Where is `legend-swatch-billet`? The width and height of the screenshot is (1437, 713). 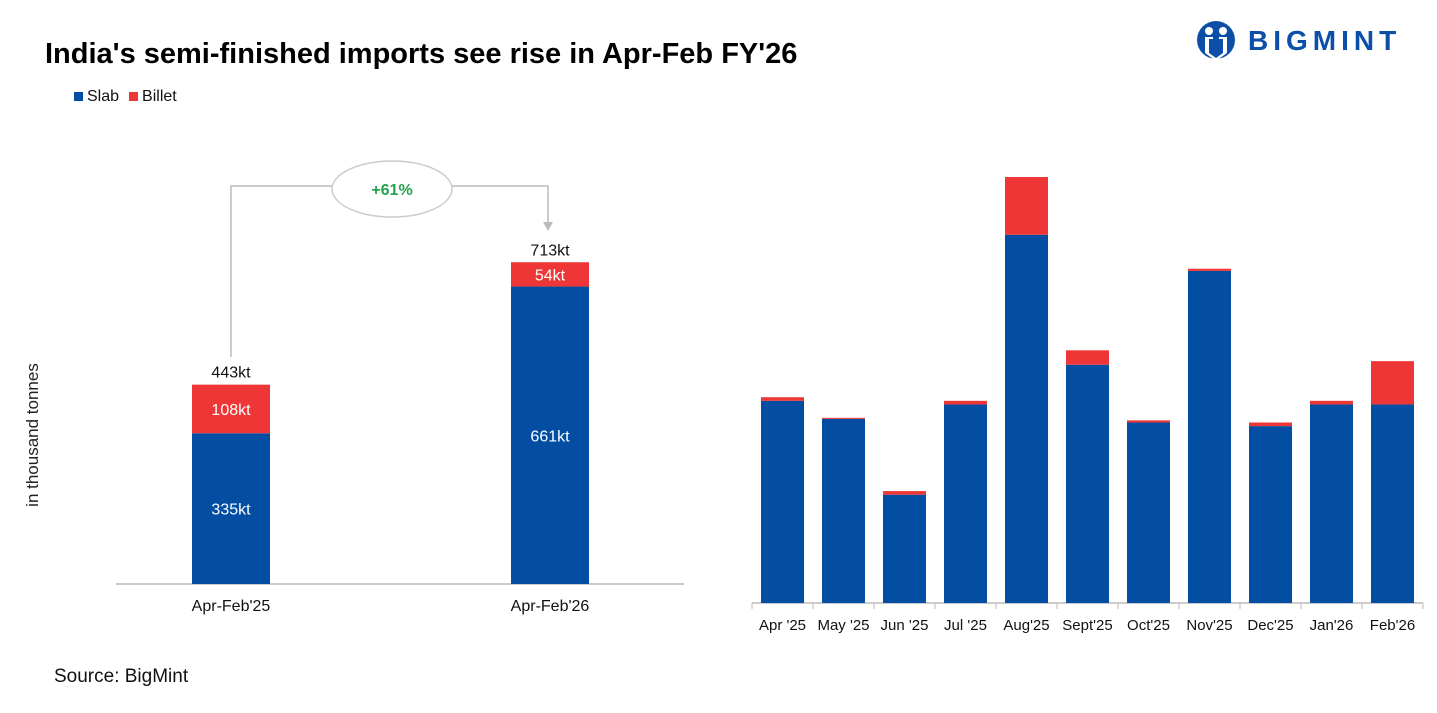 legend-swatch-billet is located at coordinates (134, 96).